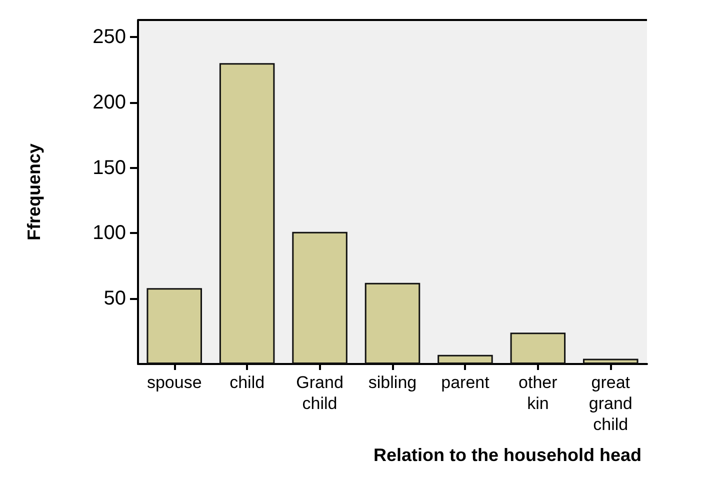  Describe the element at coordinates (109, 233) in the screenshot. I see `y-tick-label: 100` at that location.